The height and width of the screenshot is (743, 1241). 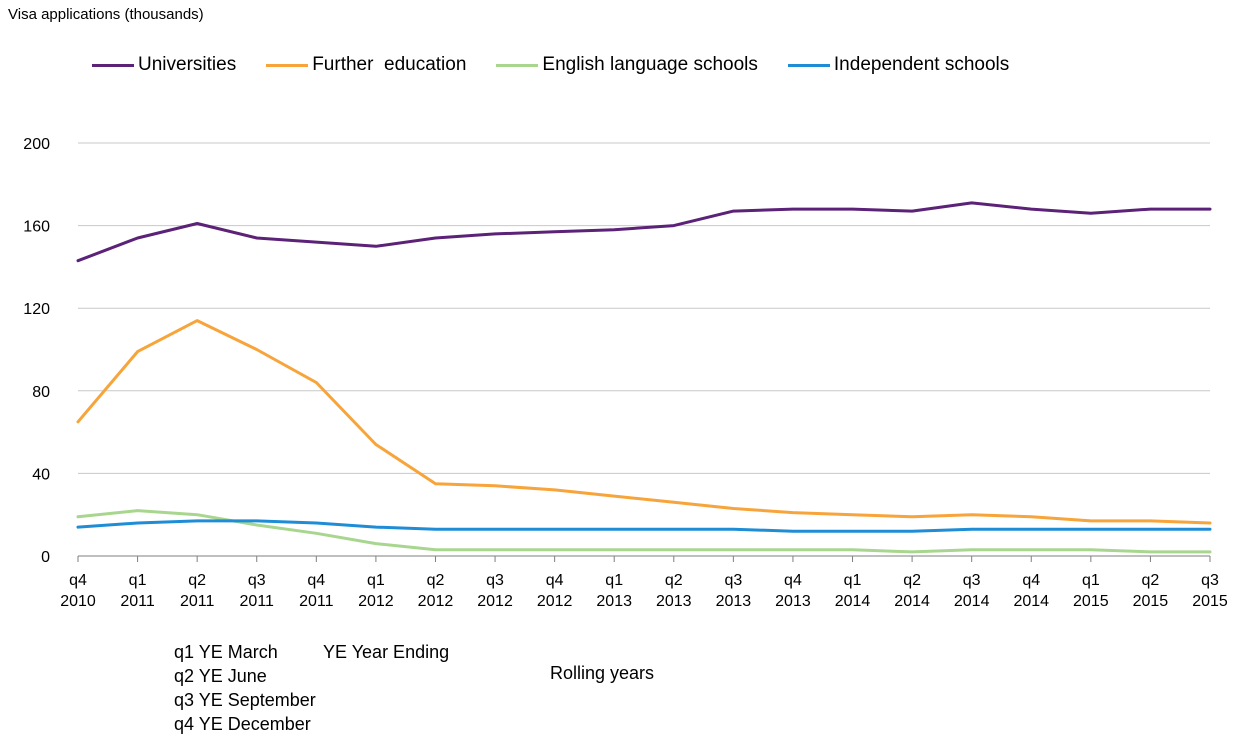 What do you see at coordinates (614, 591) in the screenshot?
I see `x-tick-label-9: q1 2013` at bounding box center [614, 591].